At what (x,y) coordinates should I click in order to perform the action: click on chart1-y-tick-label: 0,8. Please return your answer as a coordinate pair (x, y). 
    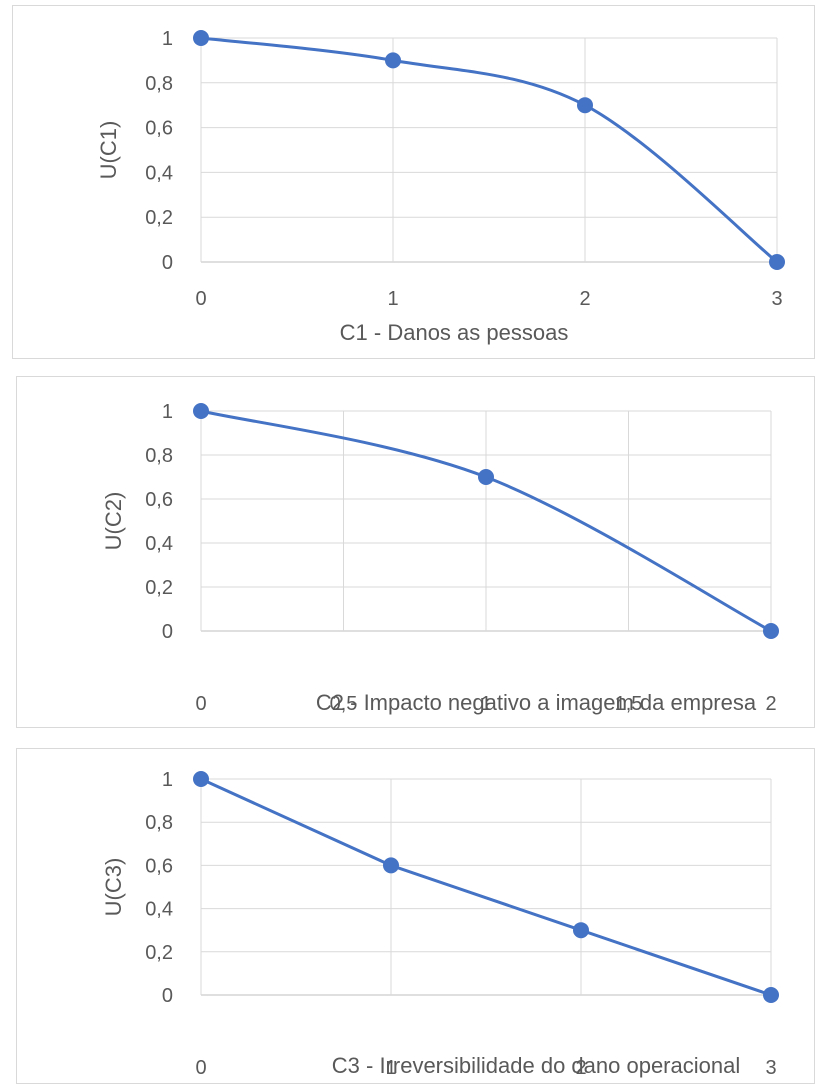
    Looking at the image, I should click on (159, 84).